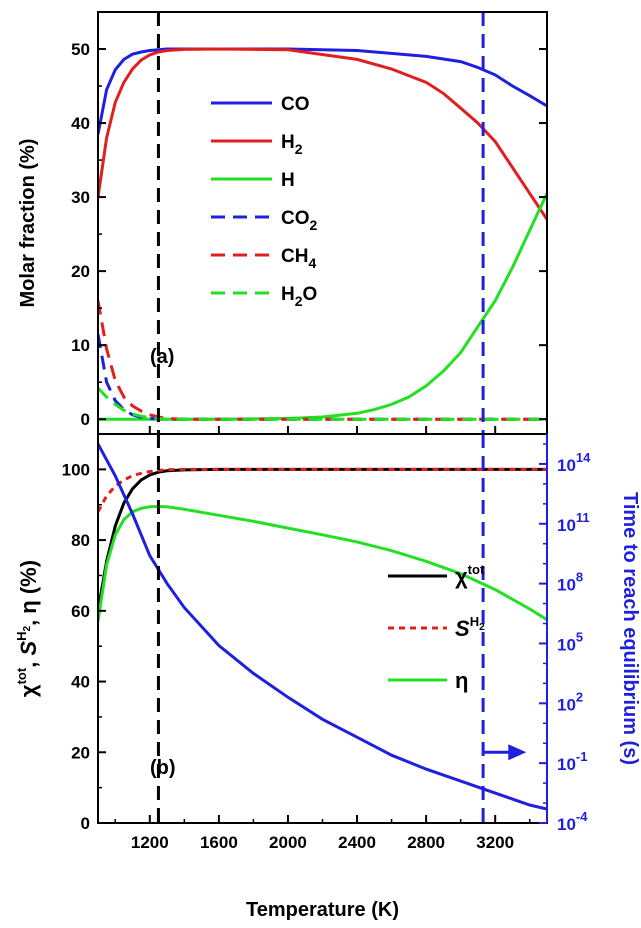 The image size is (641, 928). Describe the element at coordinates (322, 360) in the screenshot. I see `series-line-ch4` at that location.